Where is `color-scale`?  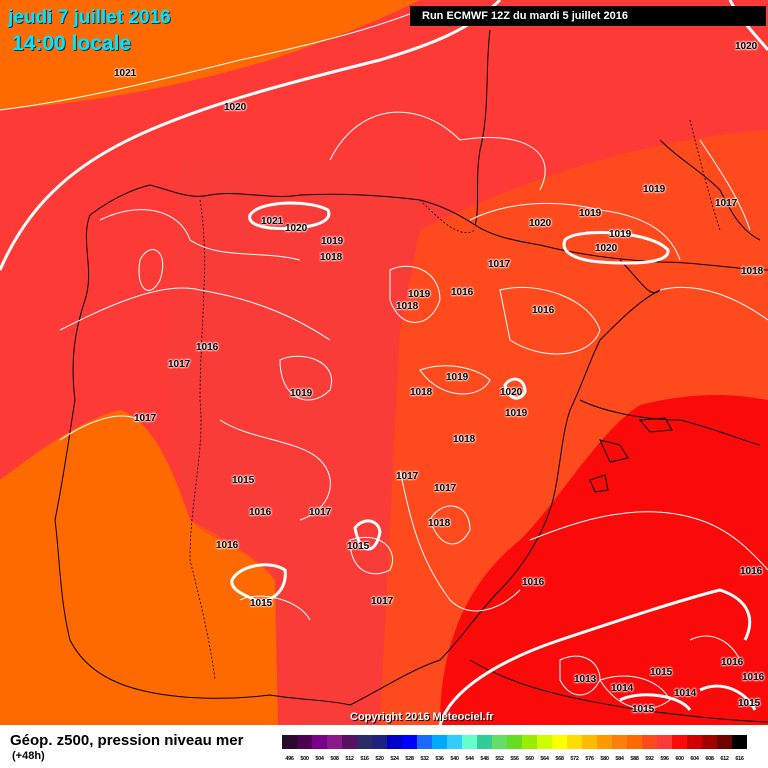
color-scale is located at coordinates (514, 742).